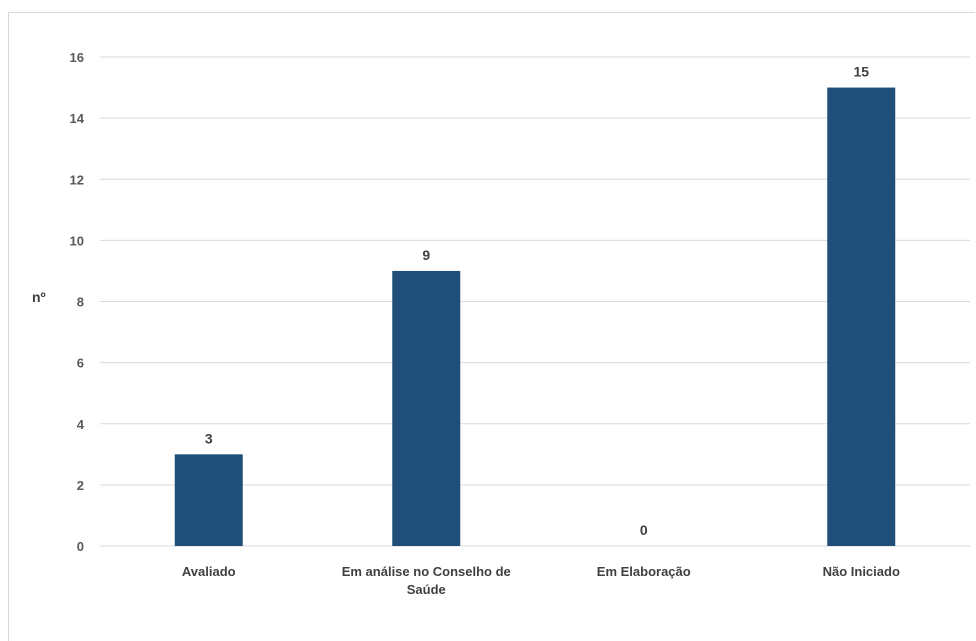 The height and width of the screenshot is (641, 976). Describe the element at coordinates (77, 179) in the screenshot. I see `y-tick-label: 12` at that location.